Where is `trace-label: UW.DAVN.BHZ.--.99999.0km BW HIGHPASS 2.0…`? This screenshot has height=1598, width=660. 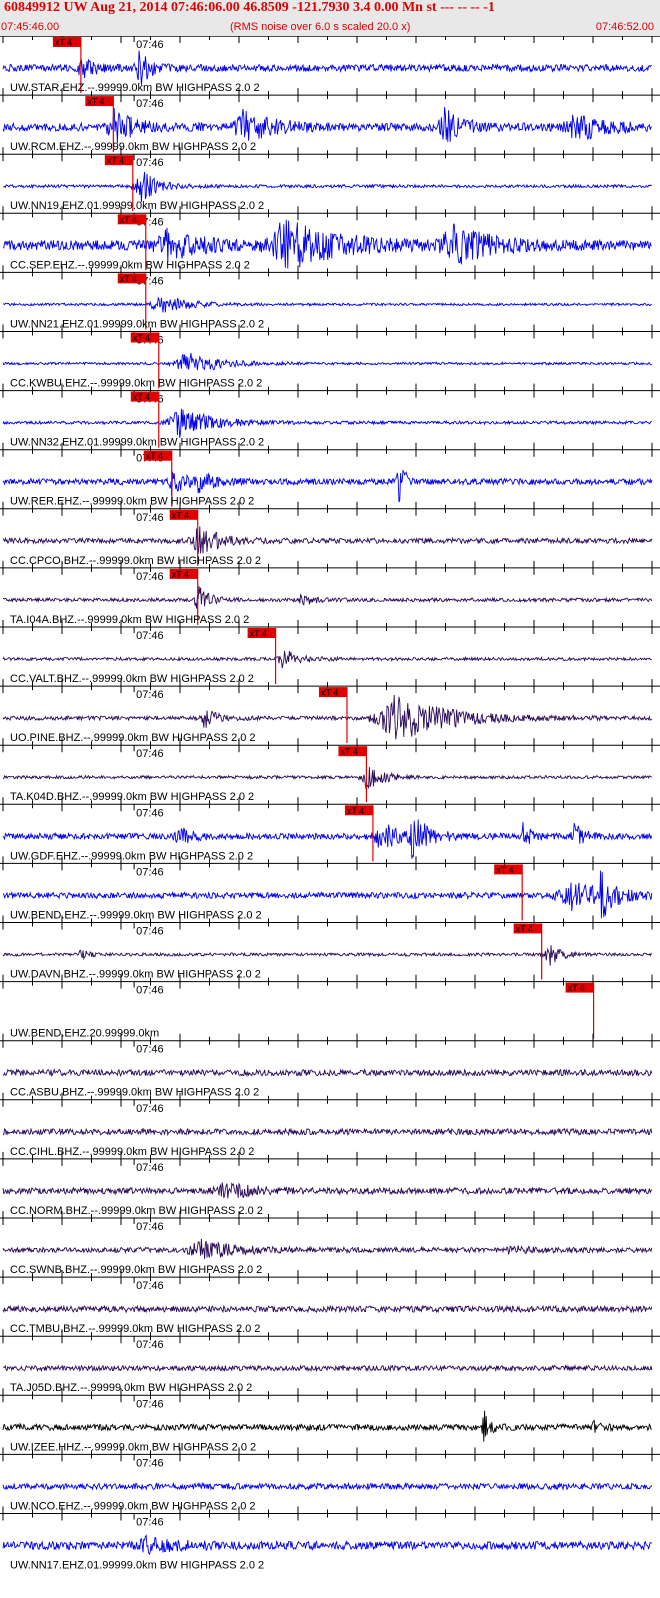
trace-label: UW.DAVN.BHZ.--.99999.0km BW HIGHPASS 2.0… is located at coordinates (135, 975).